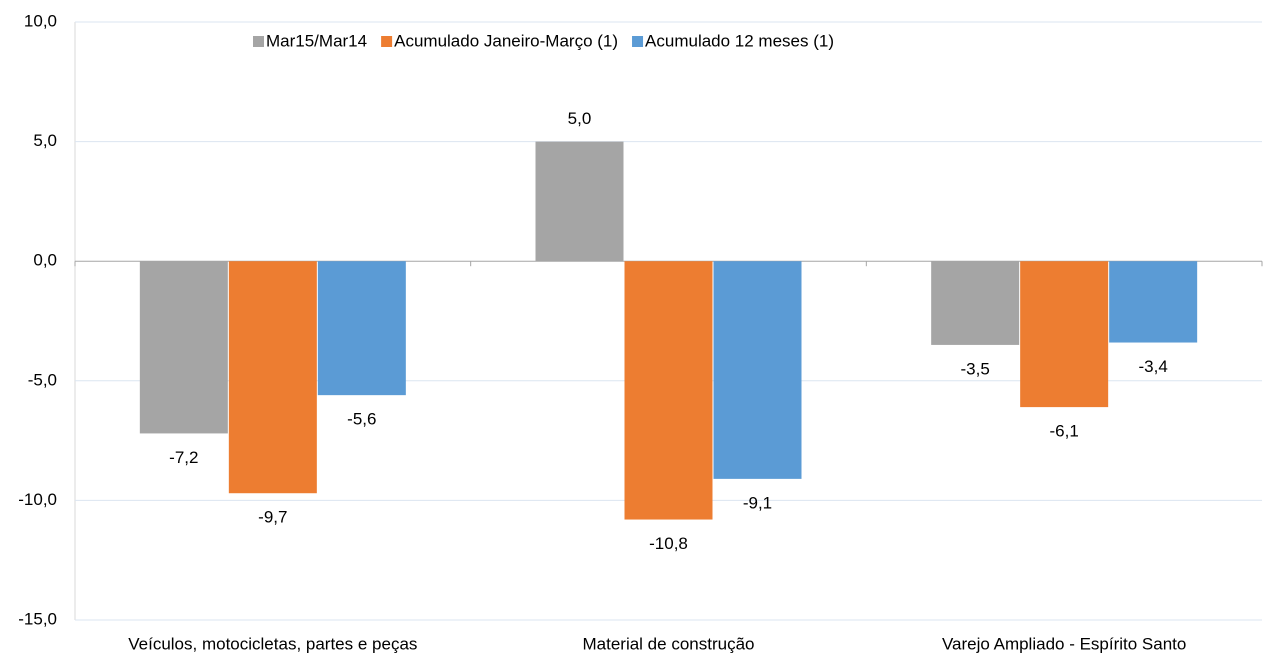 The image size is (1266, 657). What do you see at coordinates (669, 643) in the screenshot?
I see `x-tick-label: Material de construção` at bounding box center [669, 643].